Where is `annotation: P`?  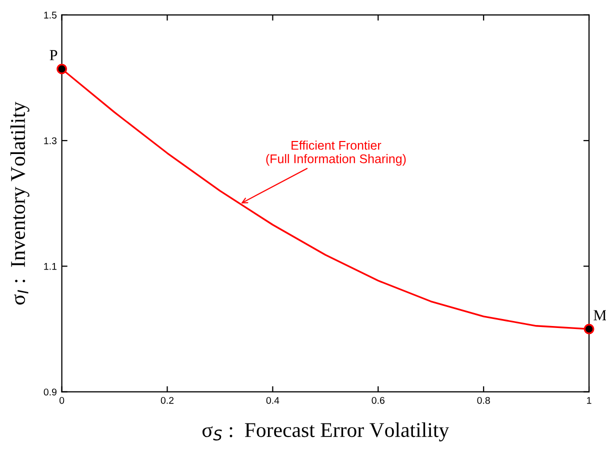 annotation: P is located at coordinates (54, 55).